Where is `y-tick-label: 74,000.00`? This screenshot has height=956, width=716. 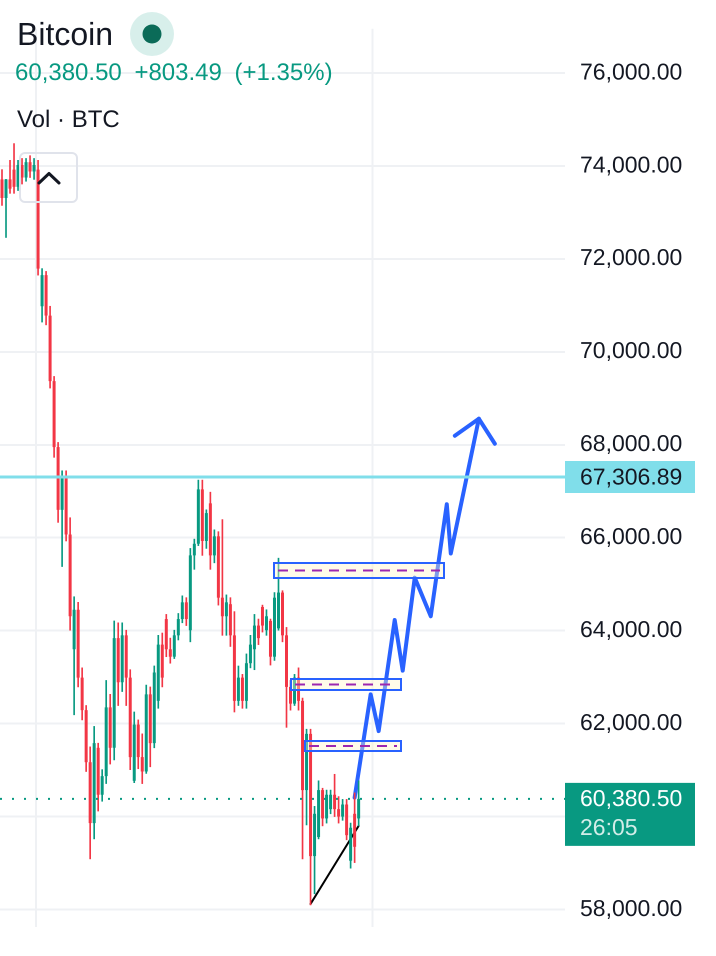
y-tick-label: 74,000.00 is located at coordinates (631, 164).